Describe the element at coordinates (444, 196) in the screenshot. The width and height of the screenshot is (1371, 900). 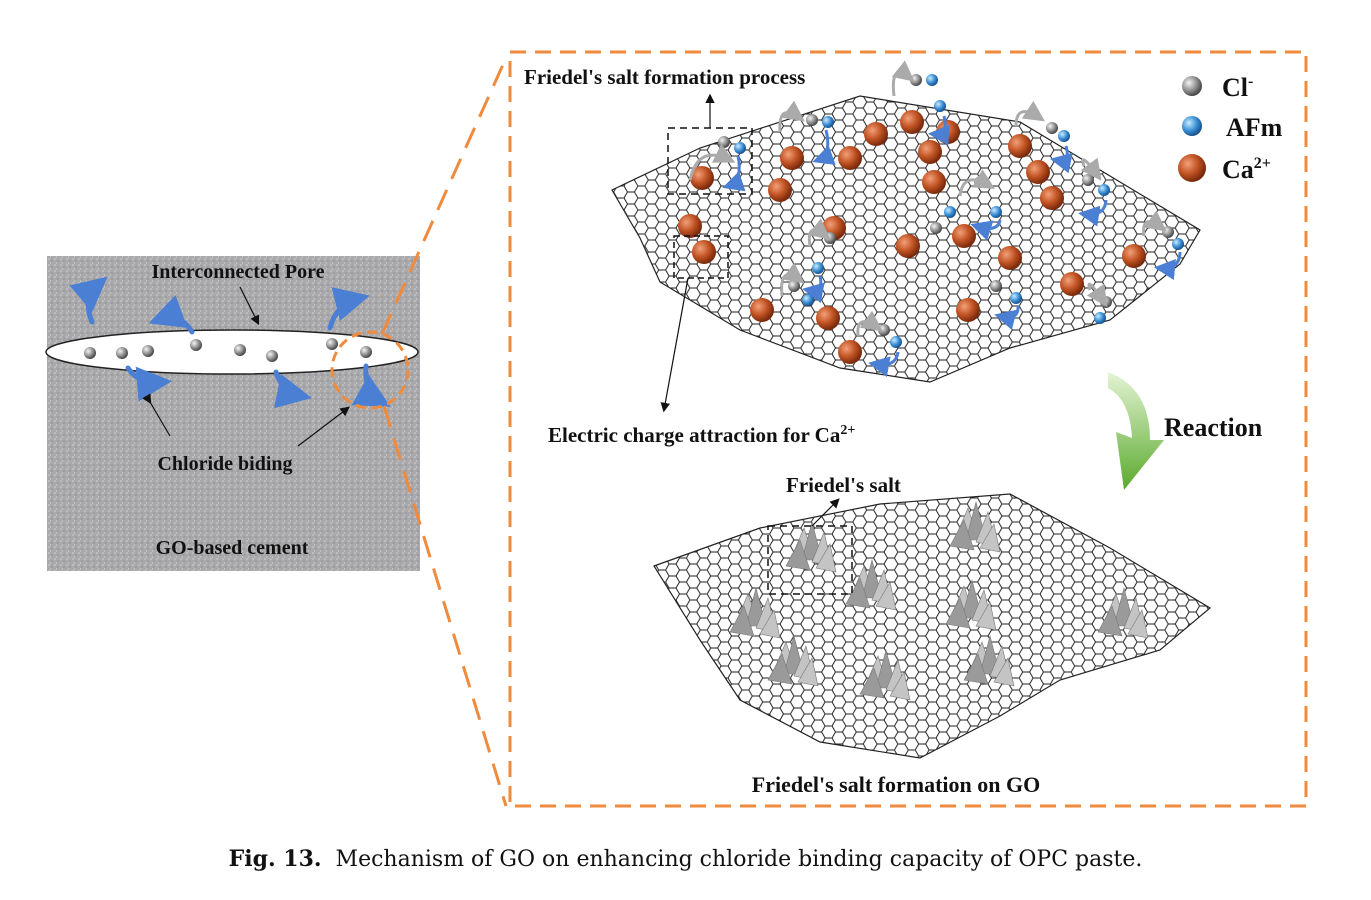
I see `zoom-line-top` at that location.